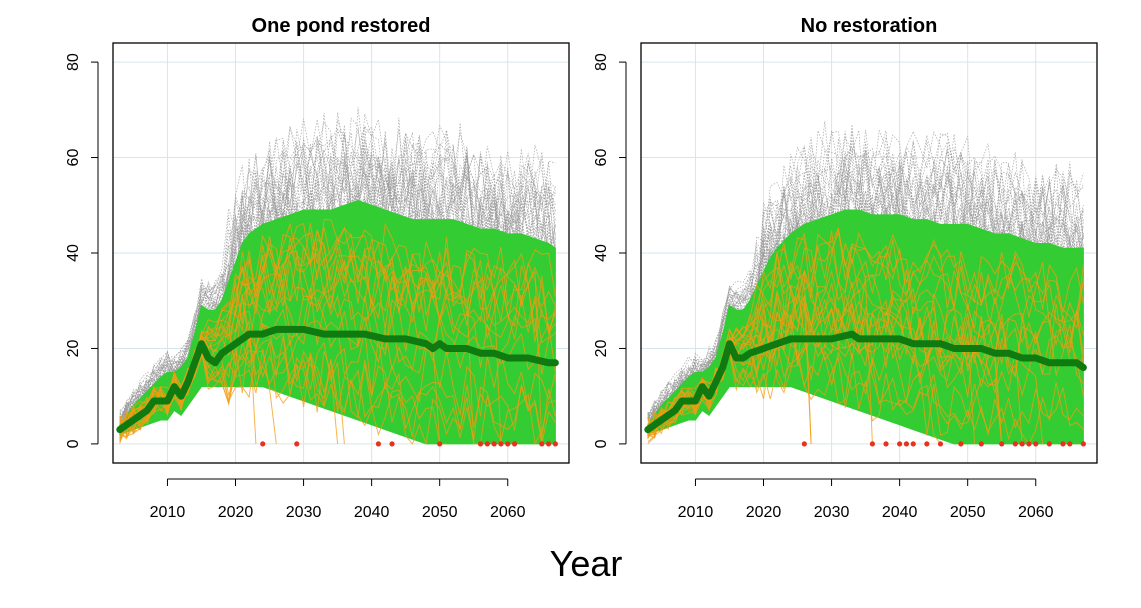  Describe the element at coordinates (586, 563) in the screenshot. I see `x-axis-title: Year` at that location.